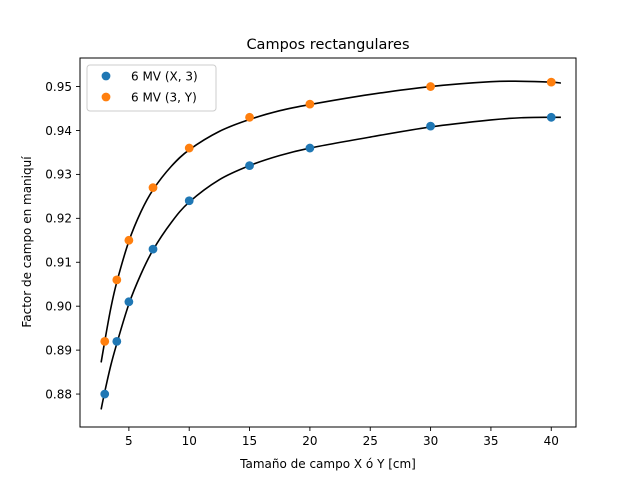  I want to click on x-tick-label: 25, so click(370, 441).